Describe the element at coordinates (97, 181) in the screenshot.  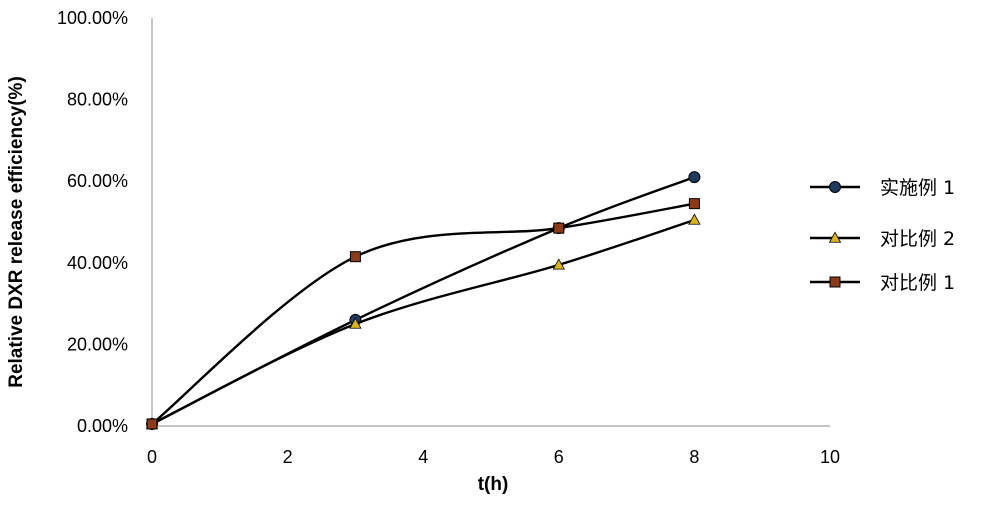
I see `y-tick-label: 60.00%` at that location.